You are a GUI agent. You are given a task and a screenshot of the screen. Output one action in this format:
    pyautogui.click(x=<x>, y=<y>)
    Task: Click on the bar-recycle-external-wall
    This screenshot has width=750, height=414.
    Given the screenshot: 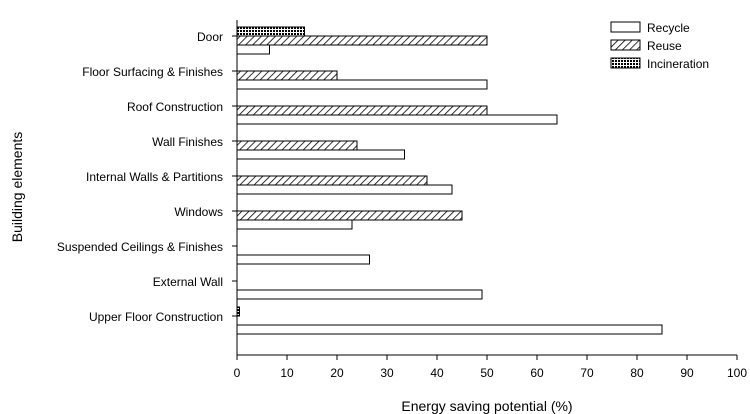 What is the action you would take?
    pyautogui.click(x=359, y=294)
    